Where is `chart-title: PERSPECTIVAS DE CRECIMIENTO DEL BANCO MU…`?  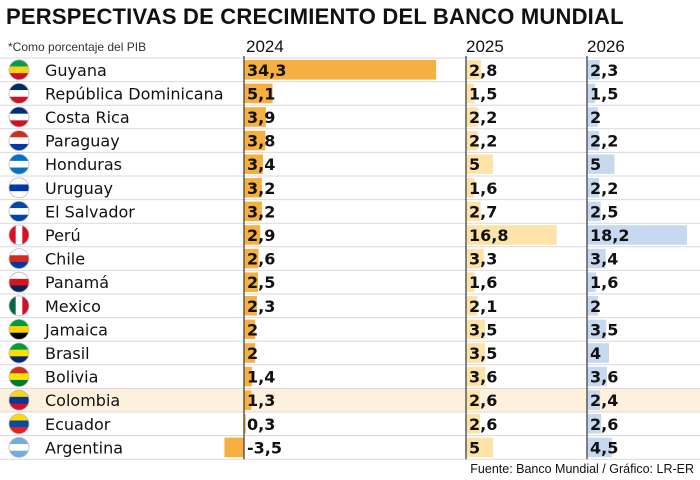 chart-title: PERSPECTIVAS DE CRECIMIENTO DEL BANCO MU… is located at coordinates (315, 16).